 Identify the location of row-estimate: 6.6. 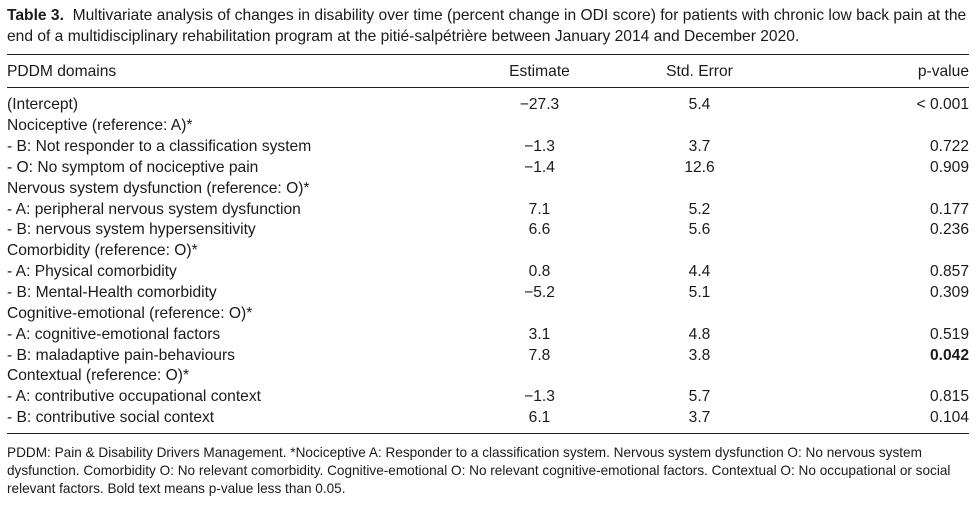
(539, 230).